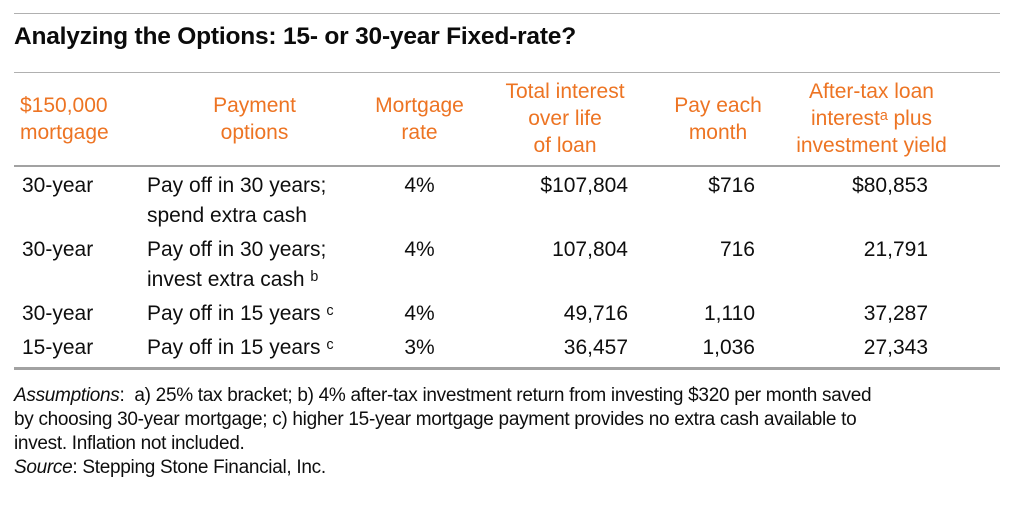 The height and width of the screenshot is (509, 1027). I want to click on total-interest-cell: 36,457, so click(565, 349).